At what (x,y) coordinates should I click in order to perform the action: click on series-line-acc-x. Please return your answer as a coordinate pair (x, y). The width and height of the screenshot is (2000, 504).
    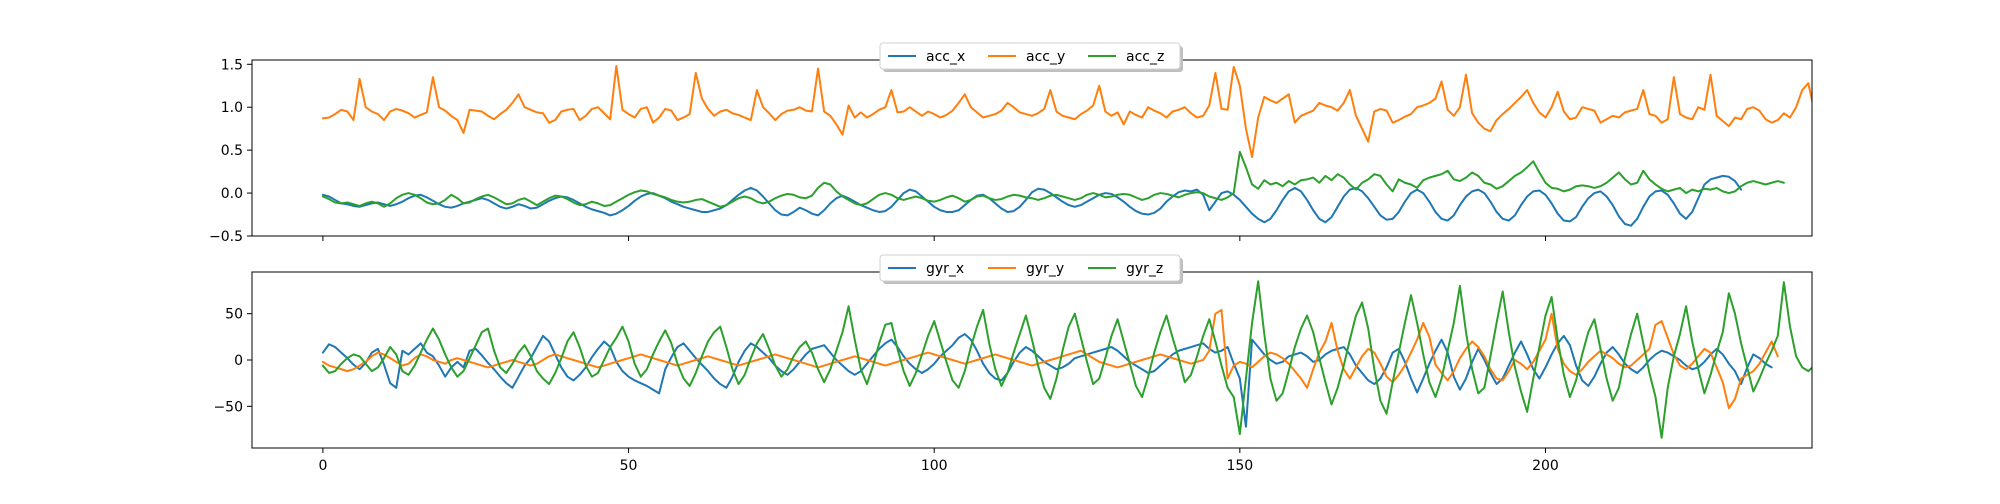
    Looking at the image, I should click on (1032, 200).